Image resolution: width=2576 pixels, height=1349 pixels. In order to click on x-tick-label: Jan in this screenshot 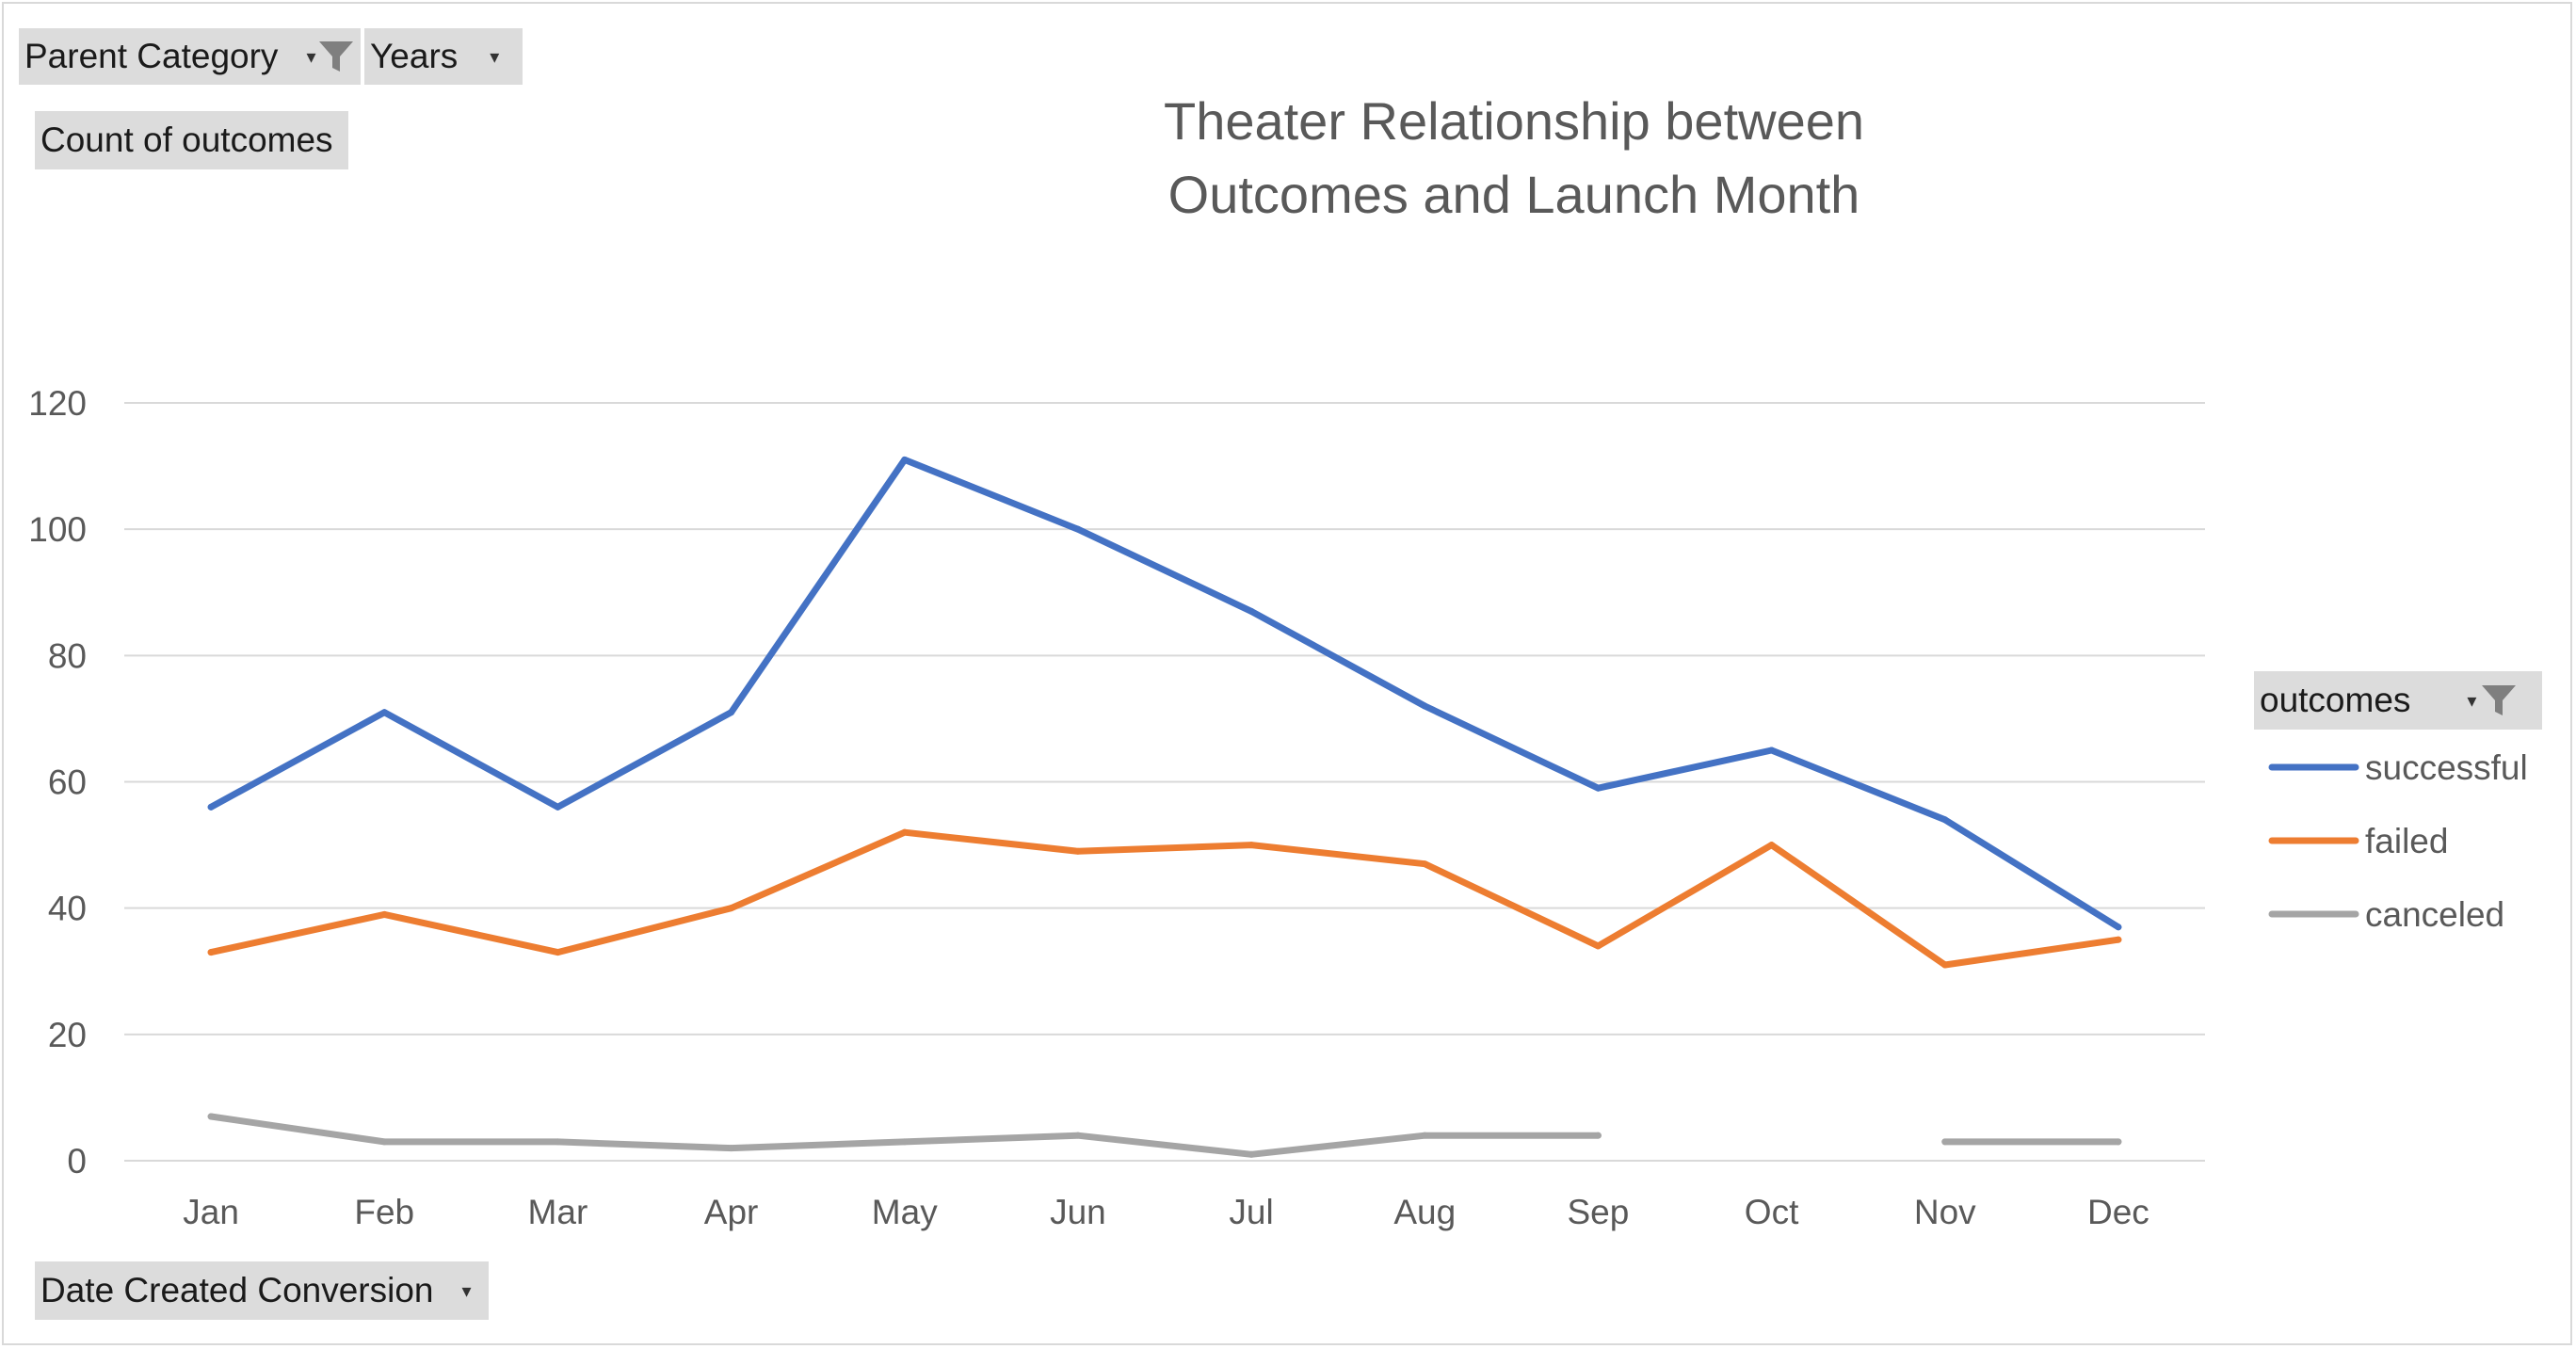, I will do `click(211, 1212)`.